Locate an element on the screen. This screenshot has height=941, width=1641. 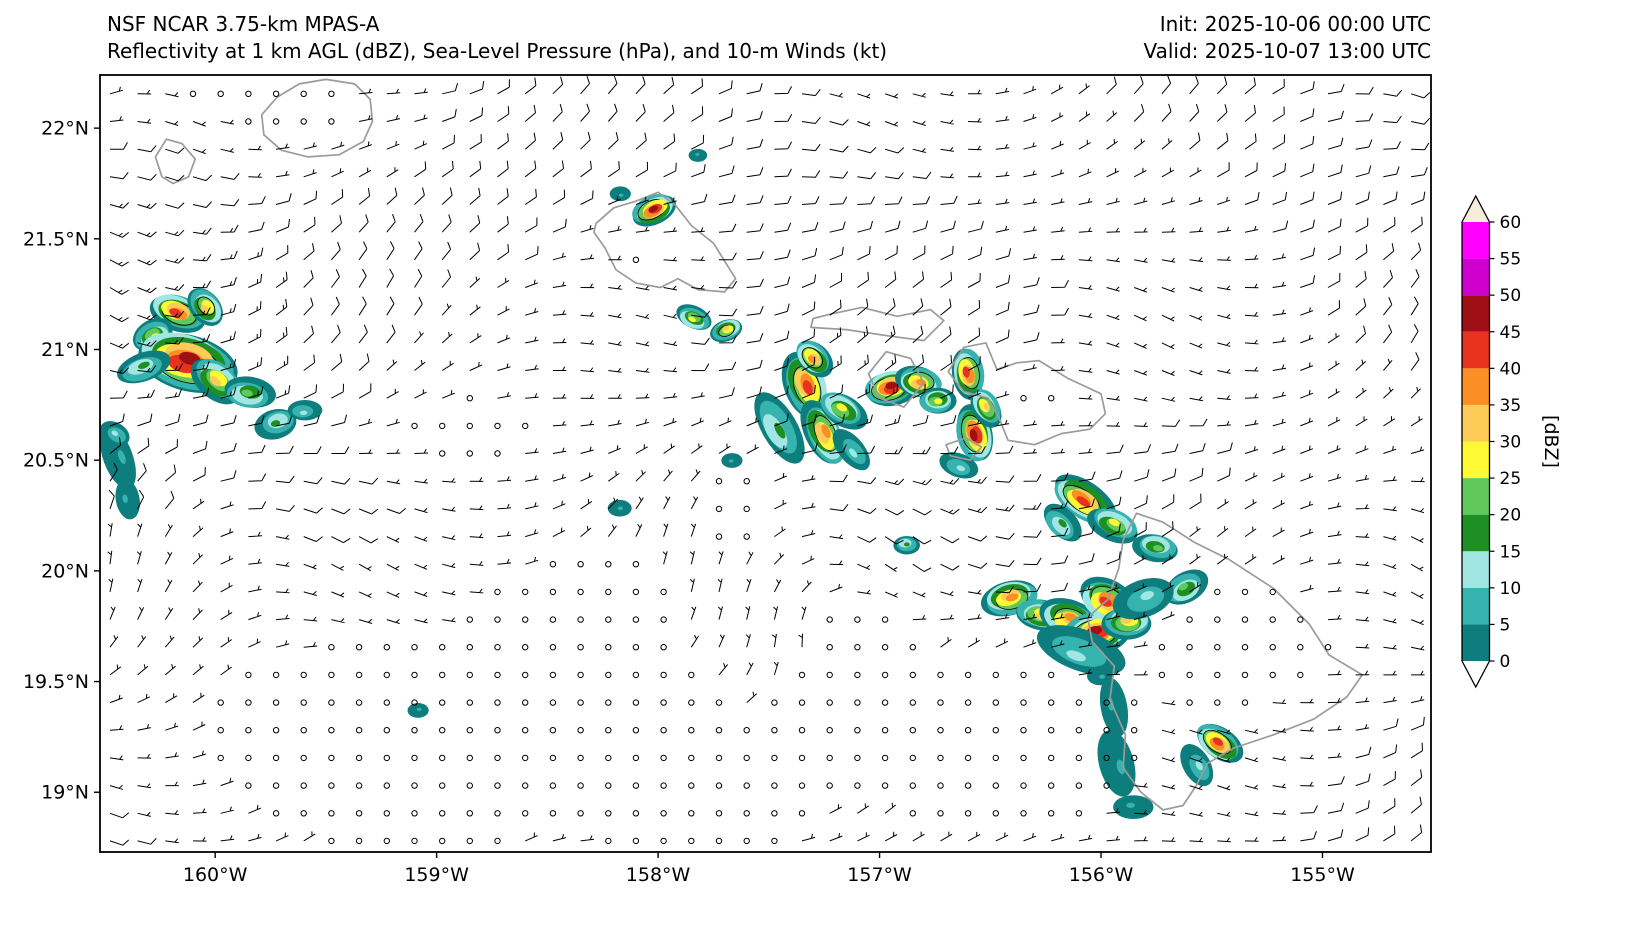
colorbar-tick-label: 45 is located at coordinates (1511, 333).